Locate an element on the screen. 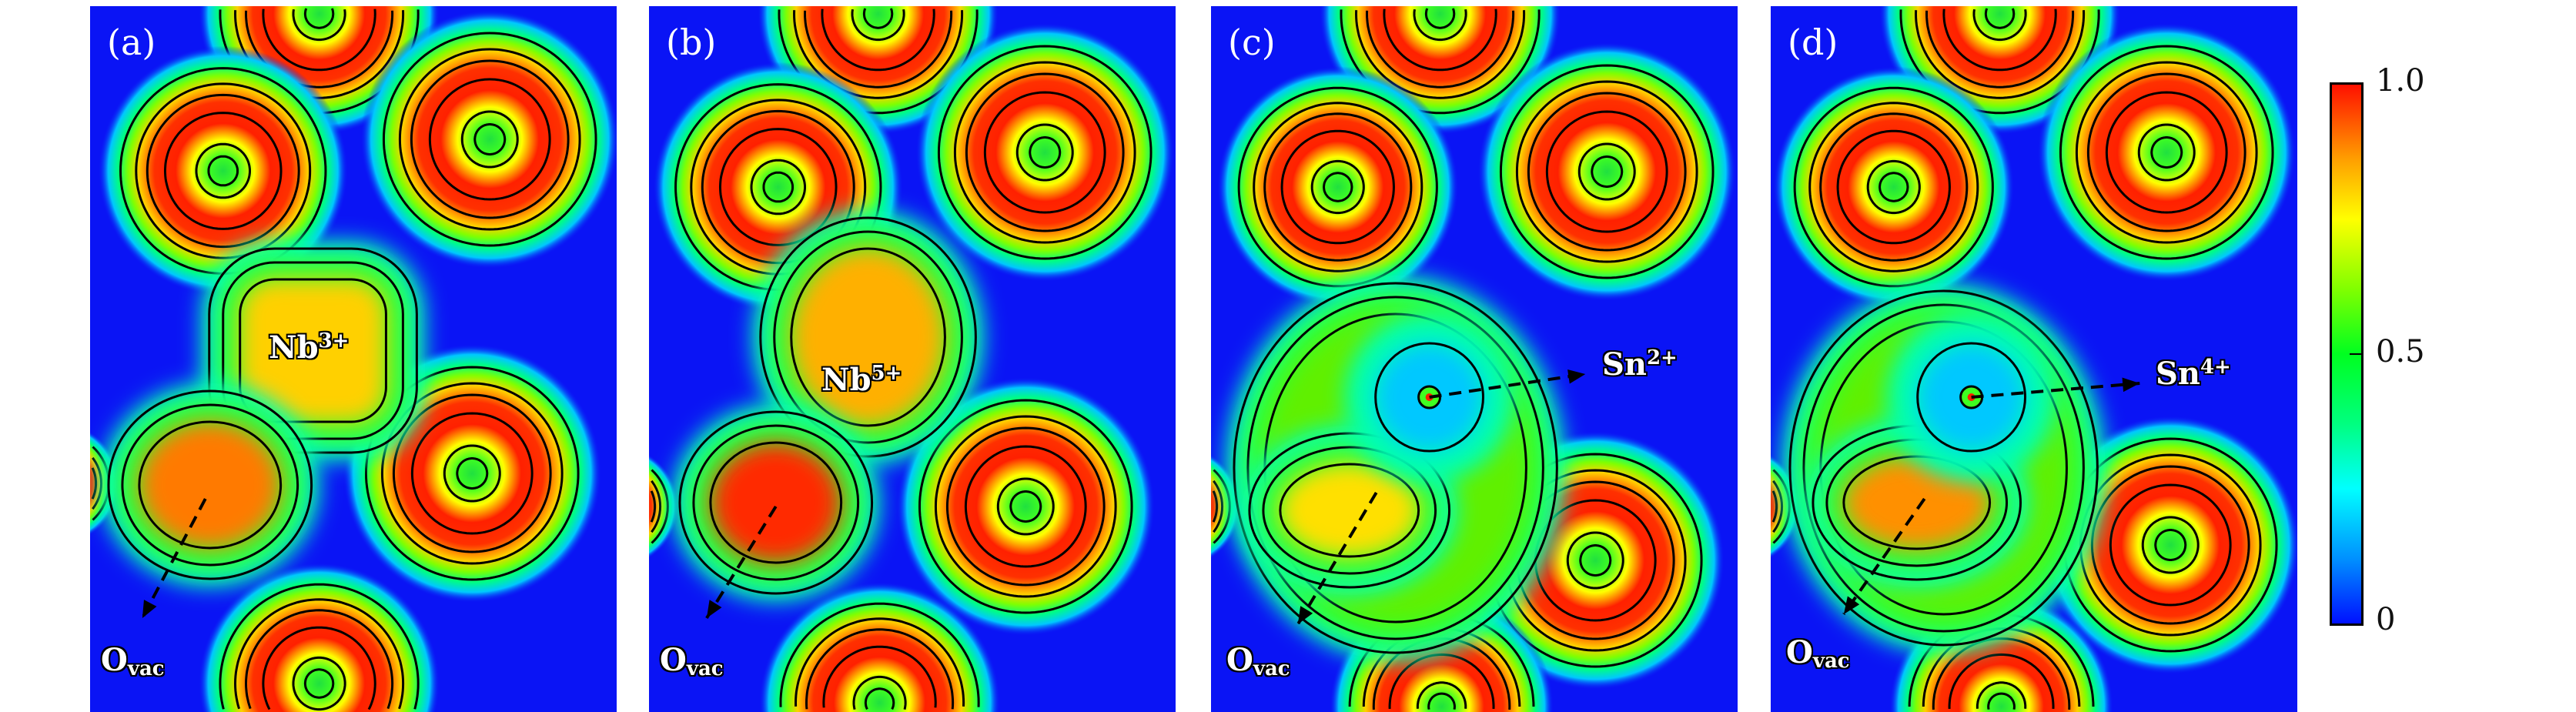 This screenshot has height=712, width=2576. ion-label: Nb5+ is located at coordinates (861, 380).